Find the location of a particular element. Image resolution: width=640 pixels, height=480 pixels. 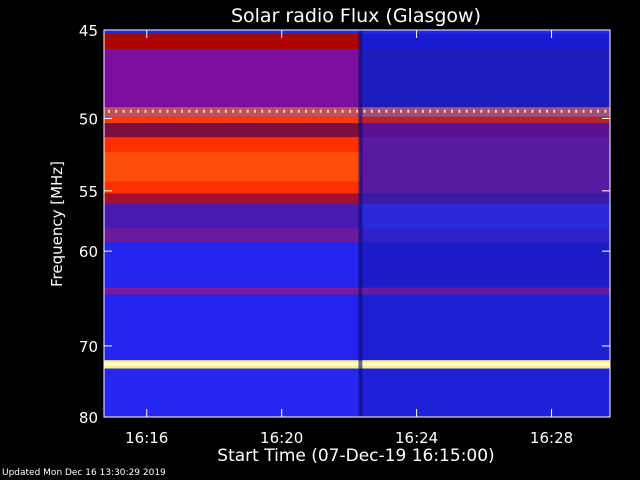

chart-title: Solar radio Flux (Glasgow) is located at coordinates (356, 16).